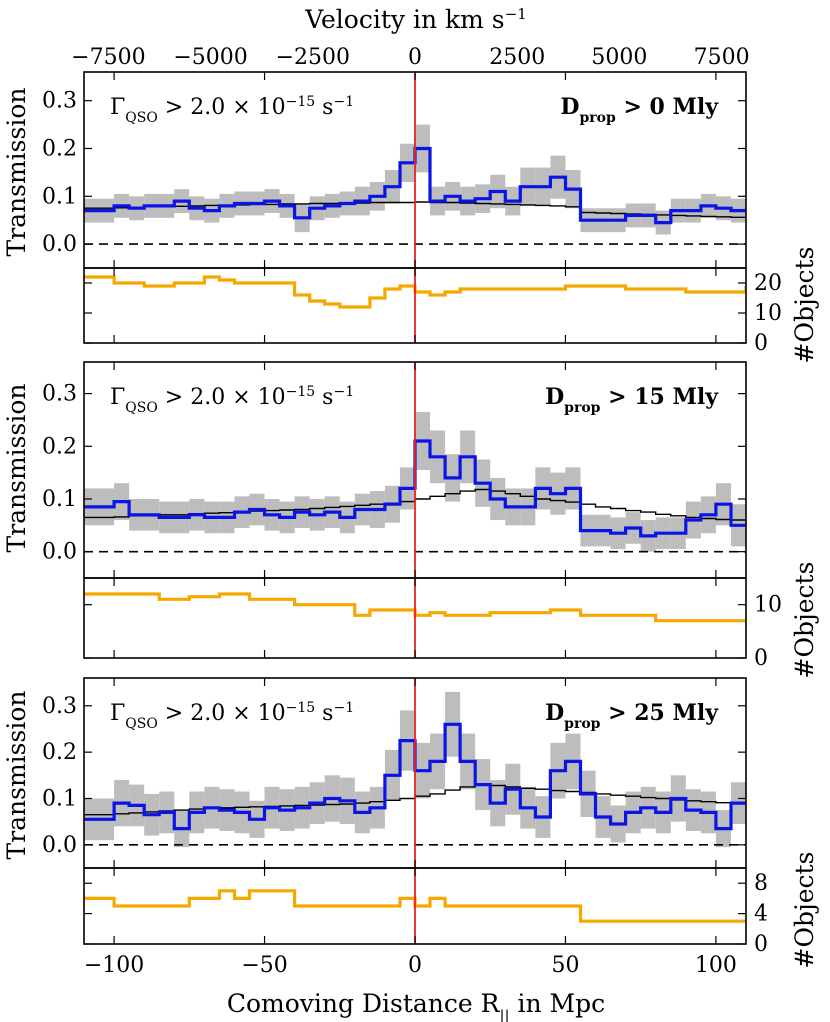 Image resolution: width=830 pixels, height=1022 pixels. I want to click on distance-tick-label: −50, so click(264, 965).